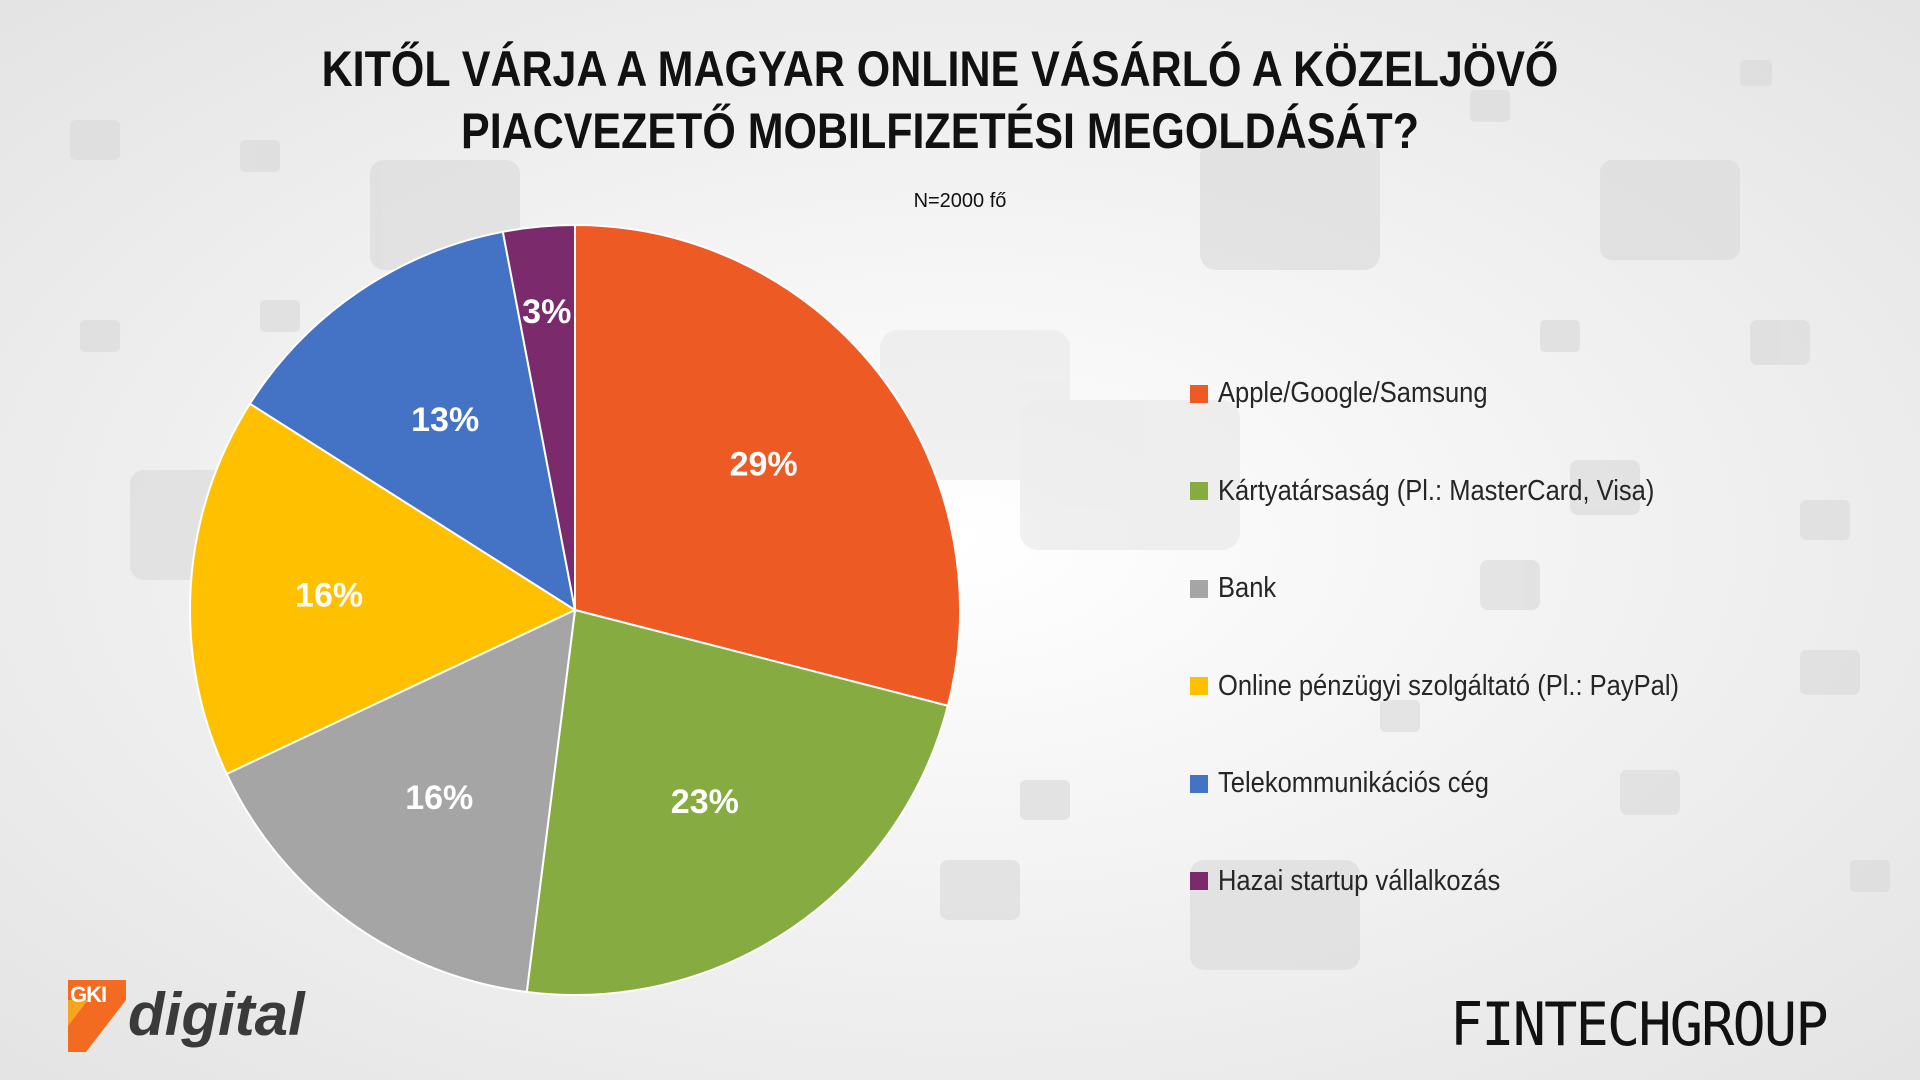 This screenshot has height=1080, width=1920. I want to click on gki-word-text: digital, so click(216, 1014).